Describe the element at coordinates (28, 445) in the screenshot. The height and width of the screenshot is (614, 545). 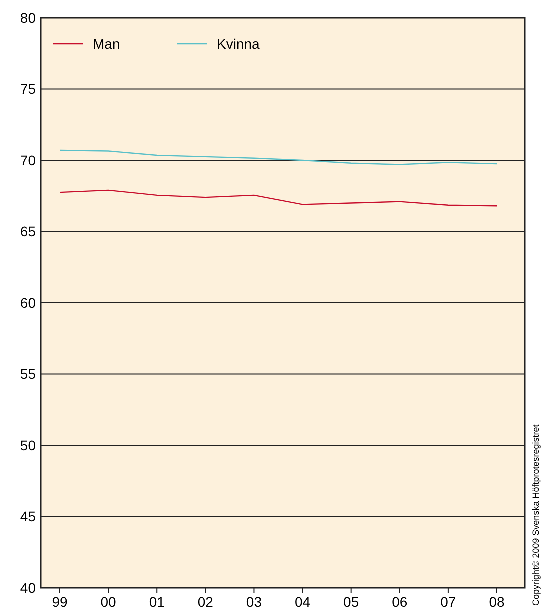
I see `y-tick-label: 50` at that location.